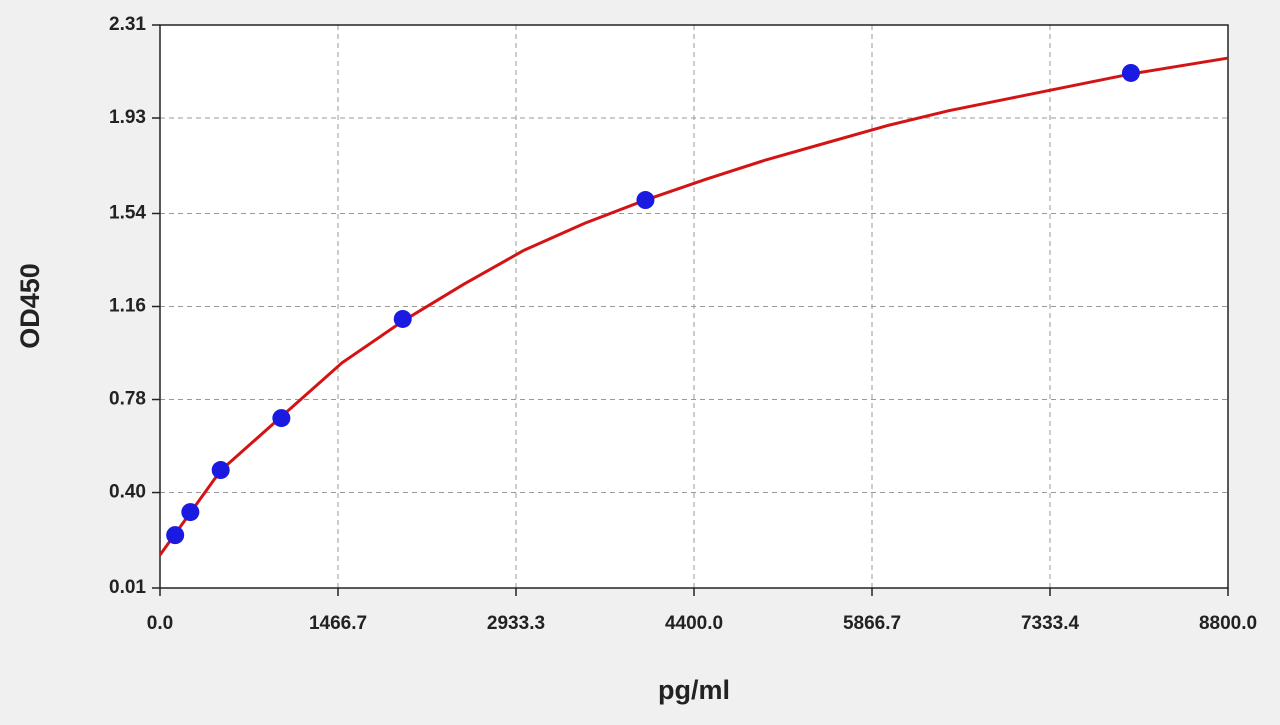 This screenshot has width=1280, height=725. I want to click on y-tick-label: 0.01, so click(127, 587).